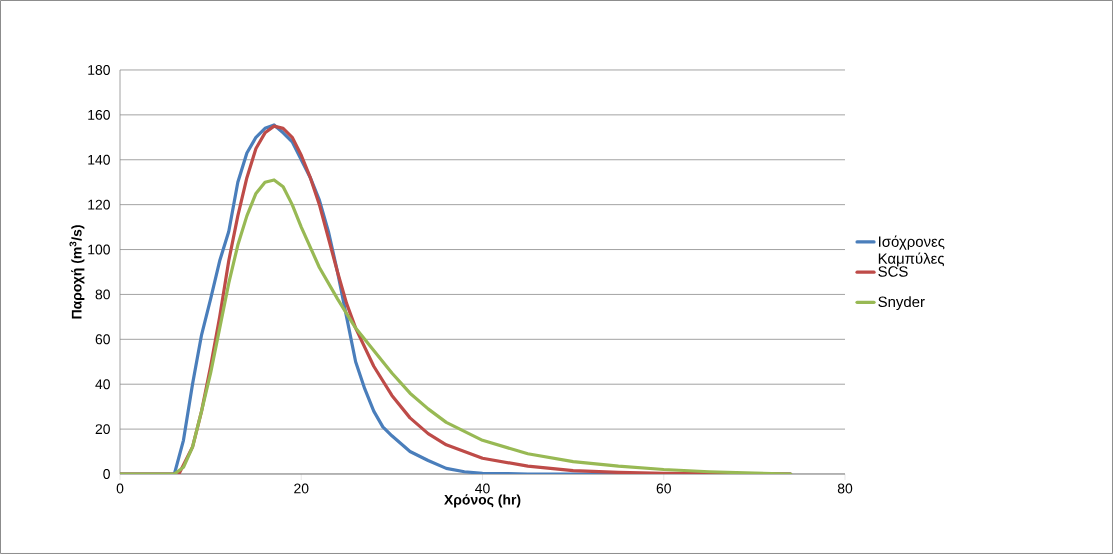  I want to click on legend-label: Ισόχρονες Καμπύλες, so click(911, 251).